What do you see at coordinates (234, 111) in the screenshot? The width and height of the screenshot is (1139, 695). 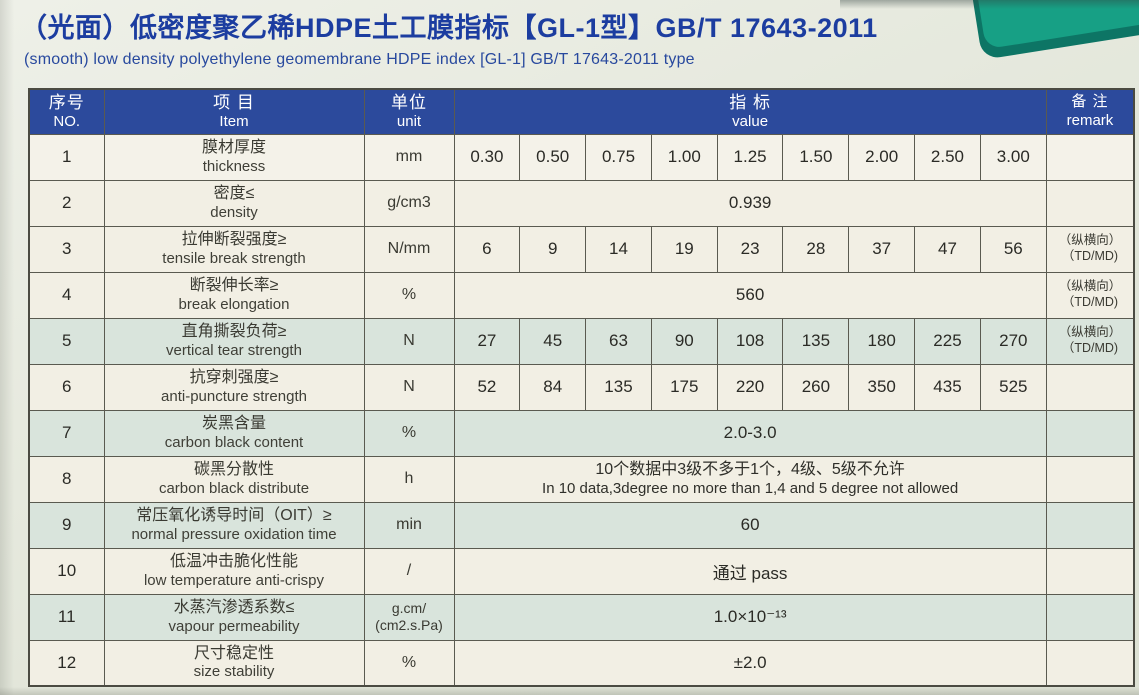 I see `header-item: 项 目 Item` at bounding box center [234, 111].